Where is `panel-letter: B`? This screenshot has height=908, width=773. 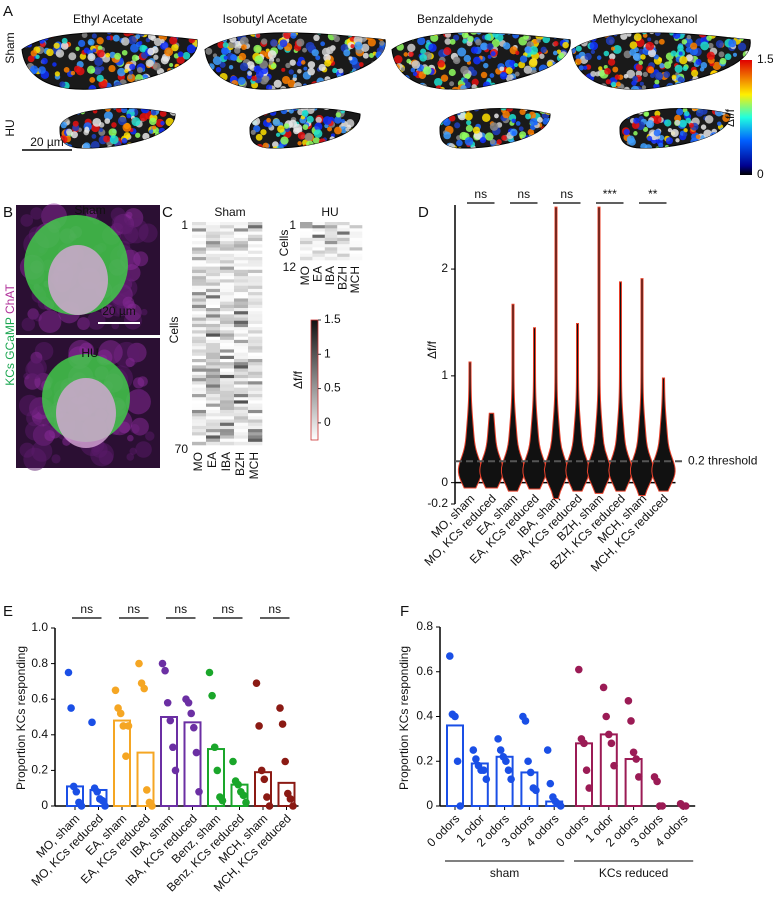
panel-letter: B is located at coordinates (8, 212).